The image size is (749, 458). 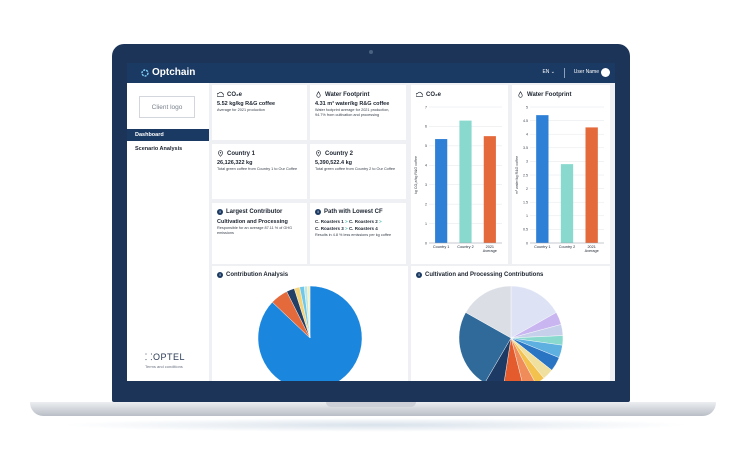 What do you see at coordinates (525, 203) in the screenshot?
I see `y-tick-label: 1.5` at bounding box center [525, 203].